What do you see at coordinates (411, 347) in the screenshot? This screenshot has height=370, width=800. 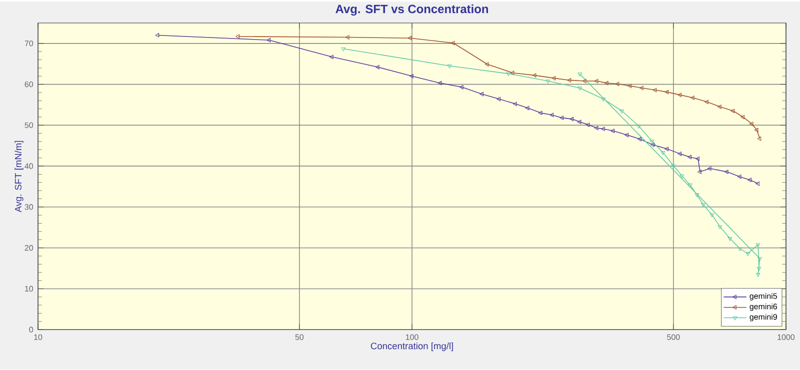 I see `x-axis-title: Concentration [mg/l]` at bounding box center [411, 347].